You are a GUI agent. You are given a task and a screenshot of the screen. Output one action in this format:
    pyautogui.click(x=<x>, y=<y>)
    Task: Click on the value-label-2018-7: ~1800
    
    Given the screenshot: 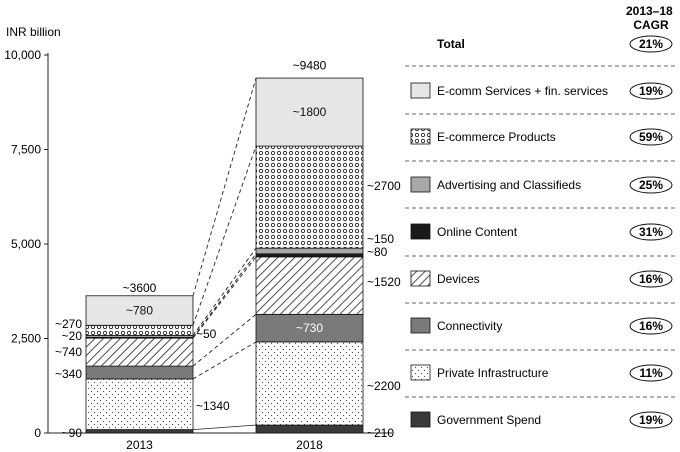 What is the action you would take?
    pyautogui.click(x=310, y=112)
    